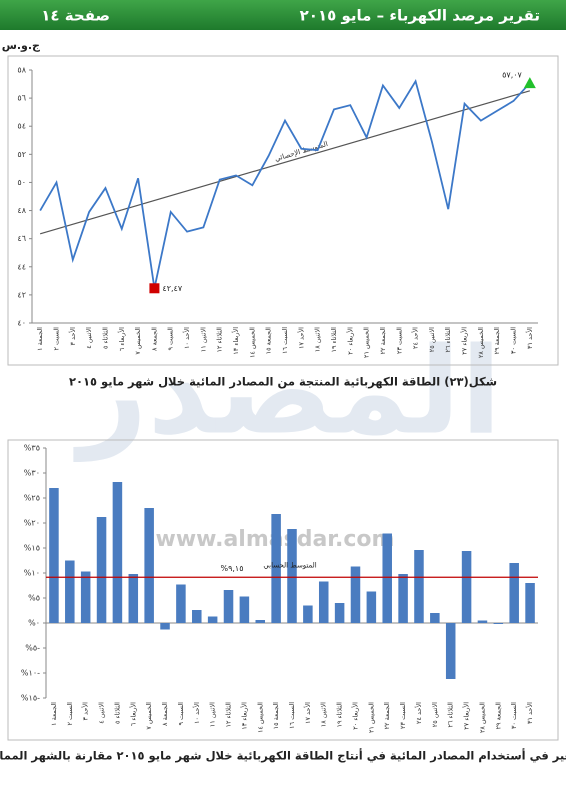 This screenshot has height=804, width=566. What do you see at coordinates (287, 392) in the screenshot?
I see `watermark-logo: المصدر` at bounding box center [287, 392].